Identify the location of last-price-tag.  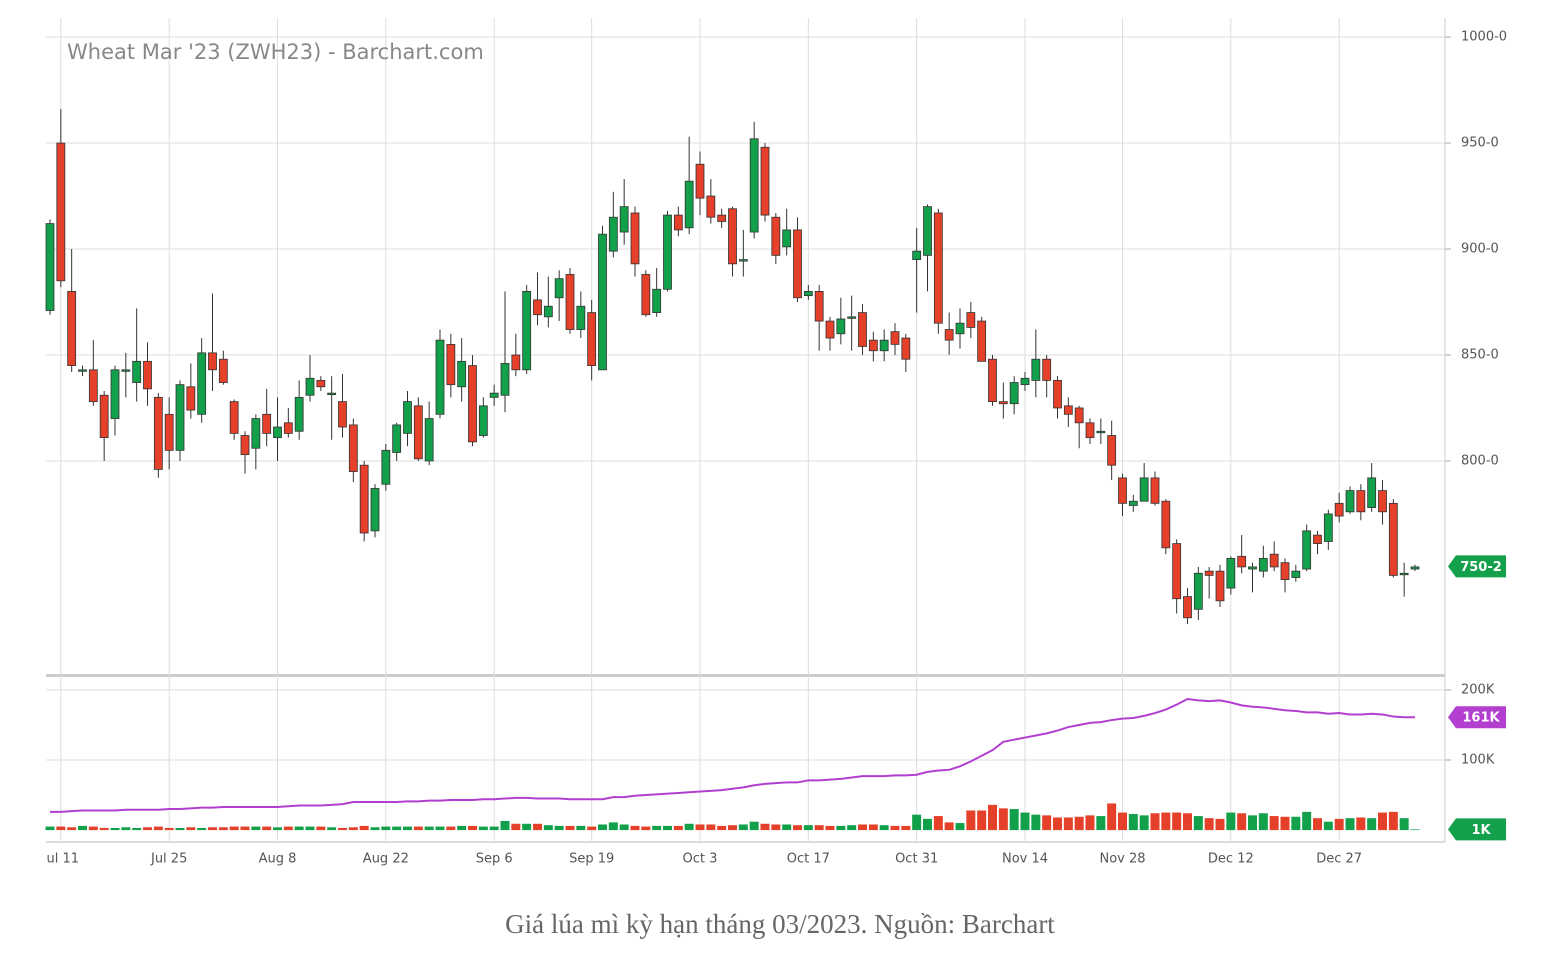
(1477, 566).